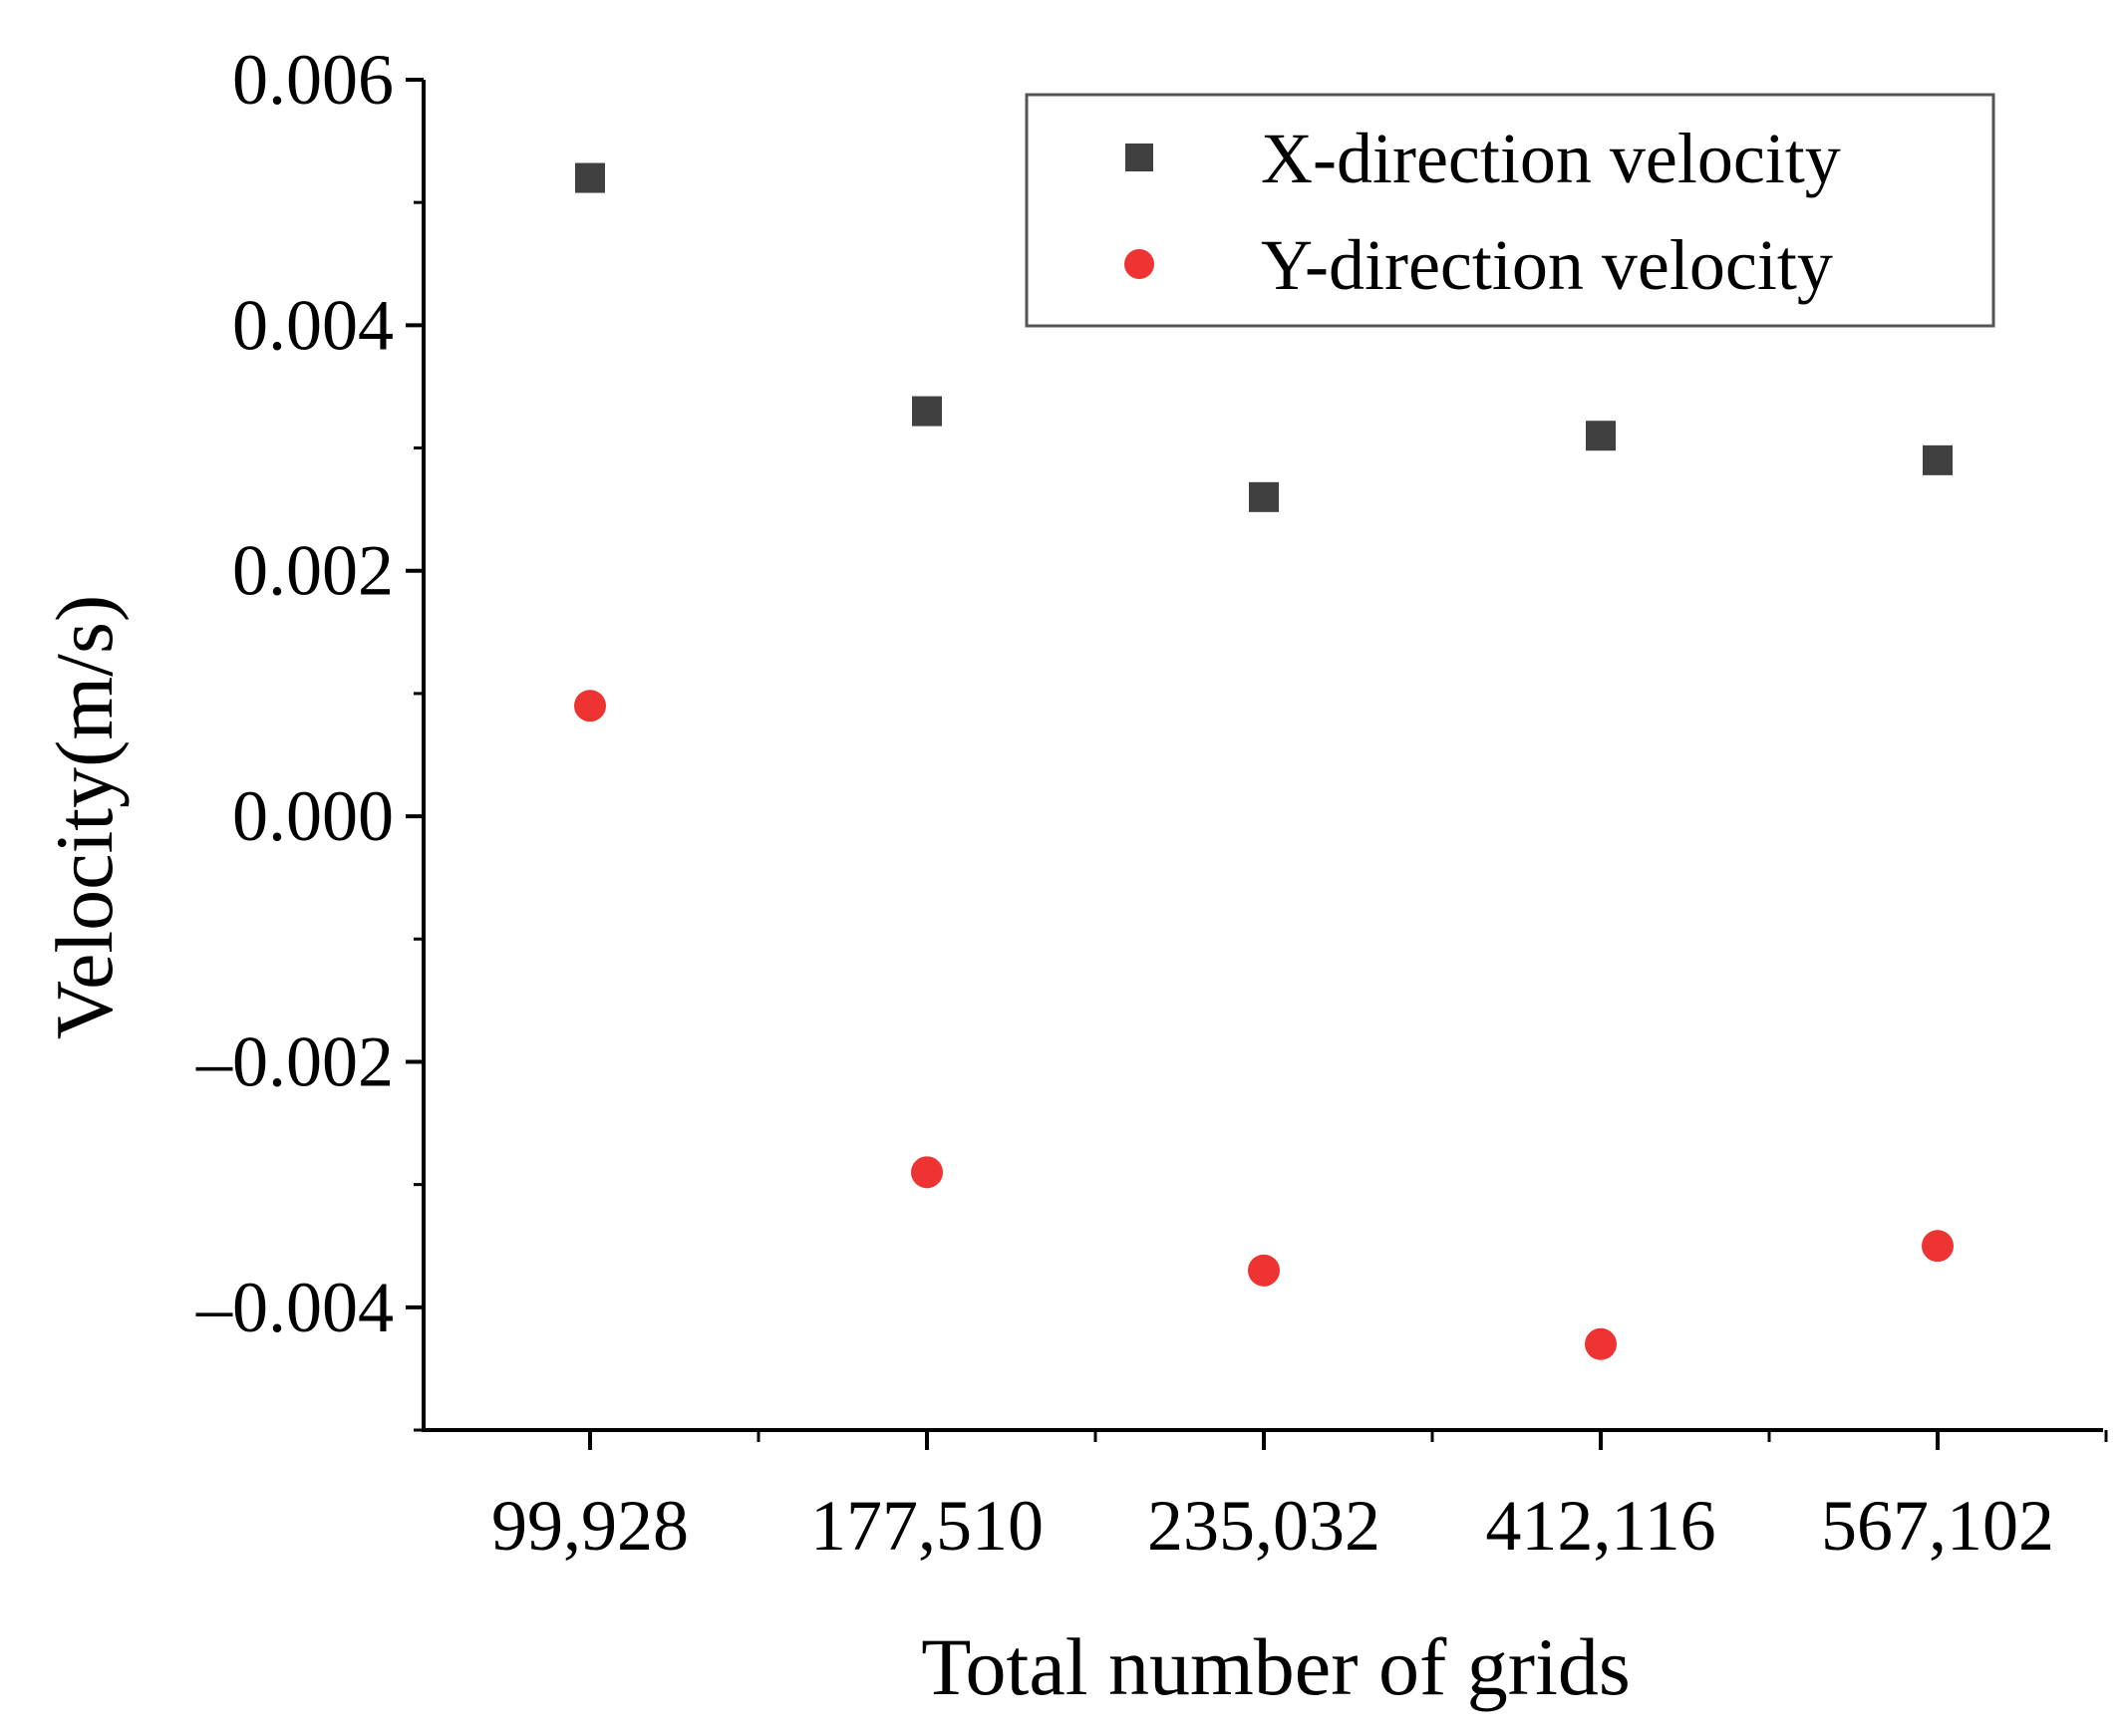  What do you see at coordinates (1937, 1526) in the screenshot?
I see `x-tick-label: 567,102` at bounding box center [1937, 1526].